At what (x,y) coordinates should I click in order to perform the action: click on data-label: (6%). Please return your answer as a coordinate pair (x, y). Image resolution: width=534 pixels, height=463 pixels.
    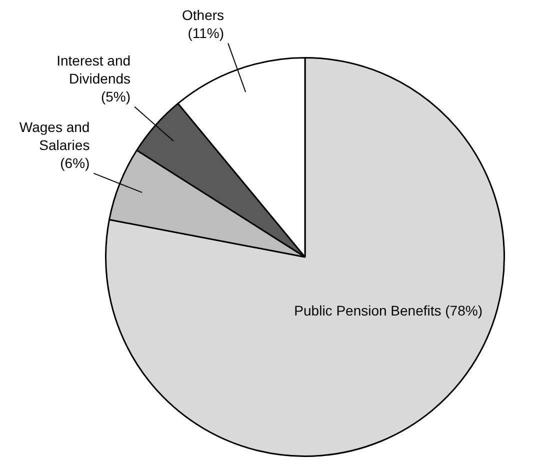
    Looking at the image, I should click on (75, 163).